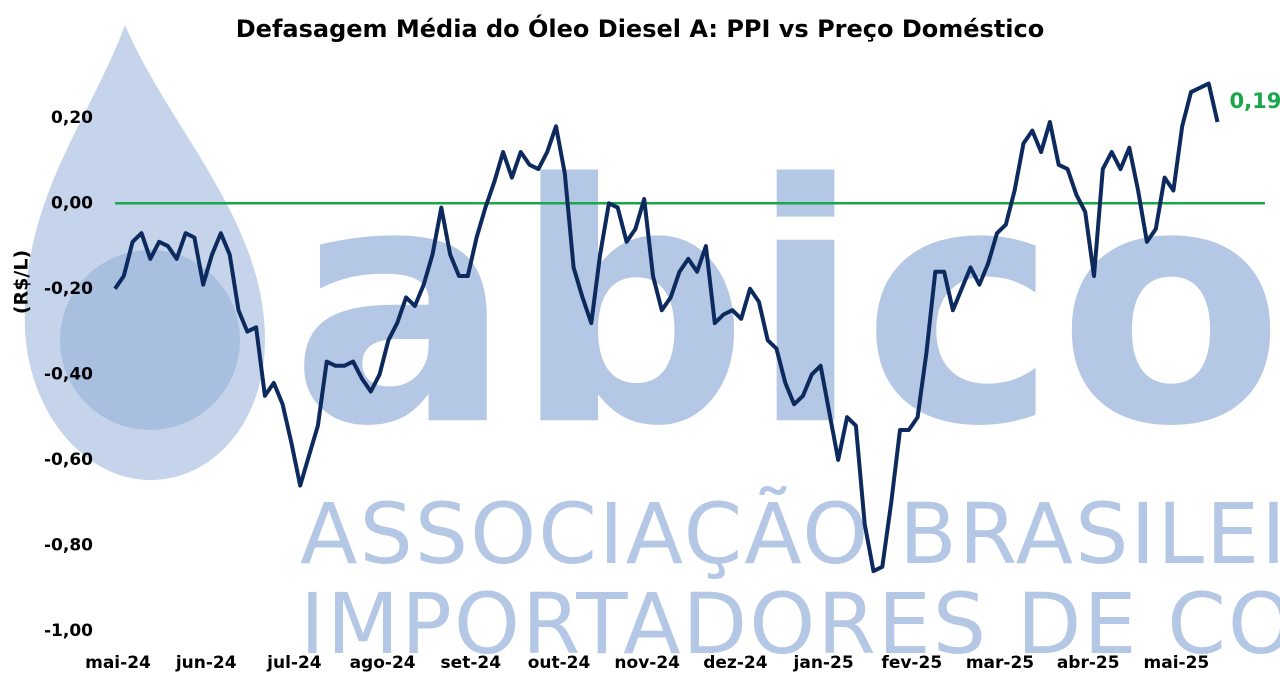 Image resolution: width=1280 pixels, height=679 pixels. What do you see at coordinates (72, 203) in the screenshot?
I see `y-tick-label: 0,00` at bounding box center [72, 203].